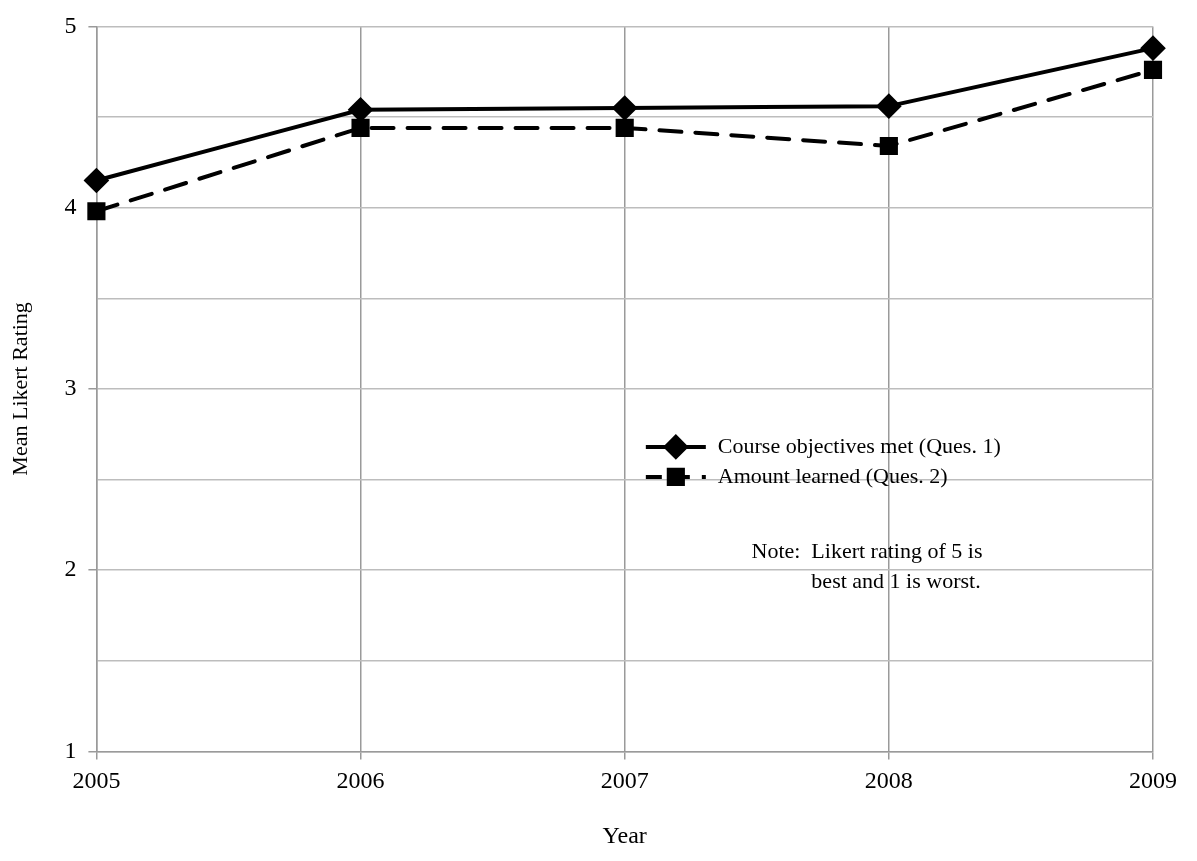 This screenshot has width=1197, height=861. I want to click on y-tick-label: 3, so click(70, 387).